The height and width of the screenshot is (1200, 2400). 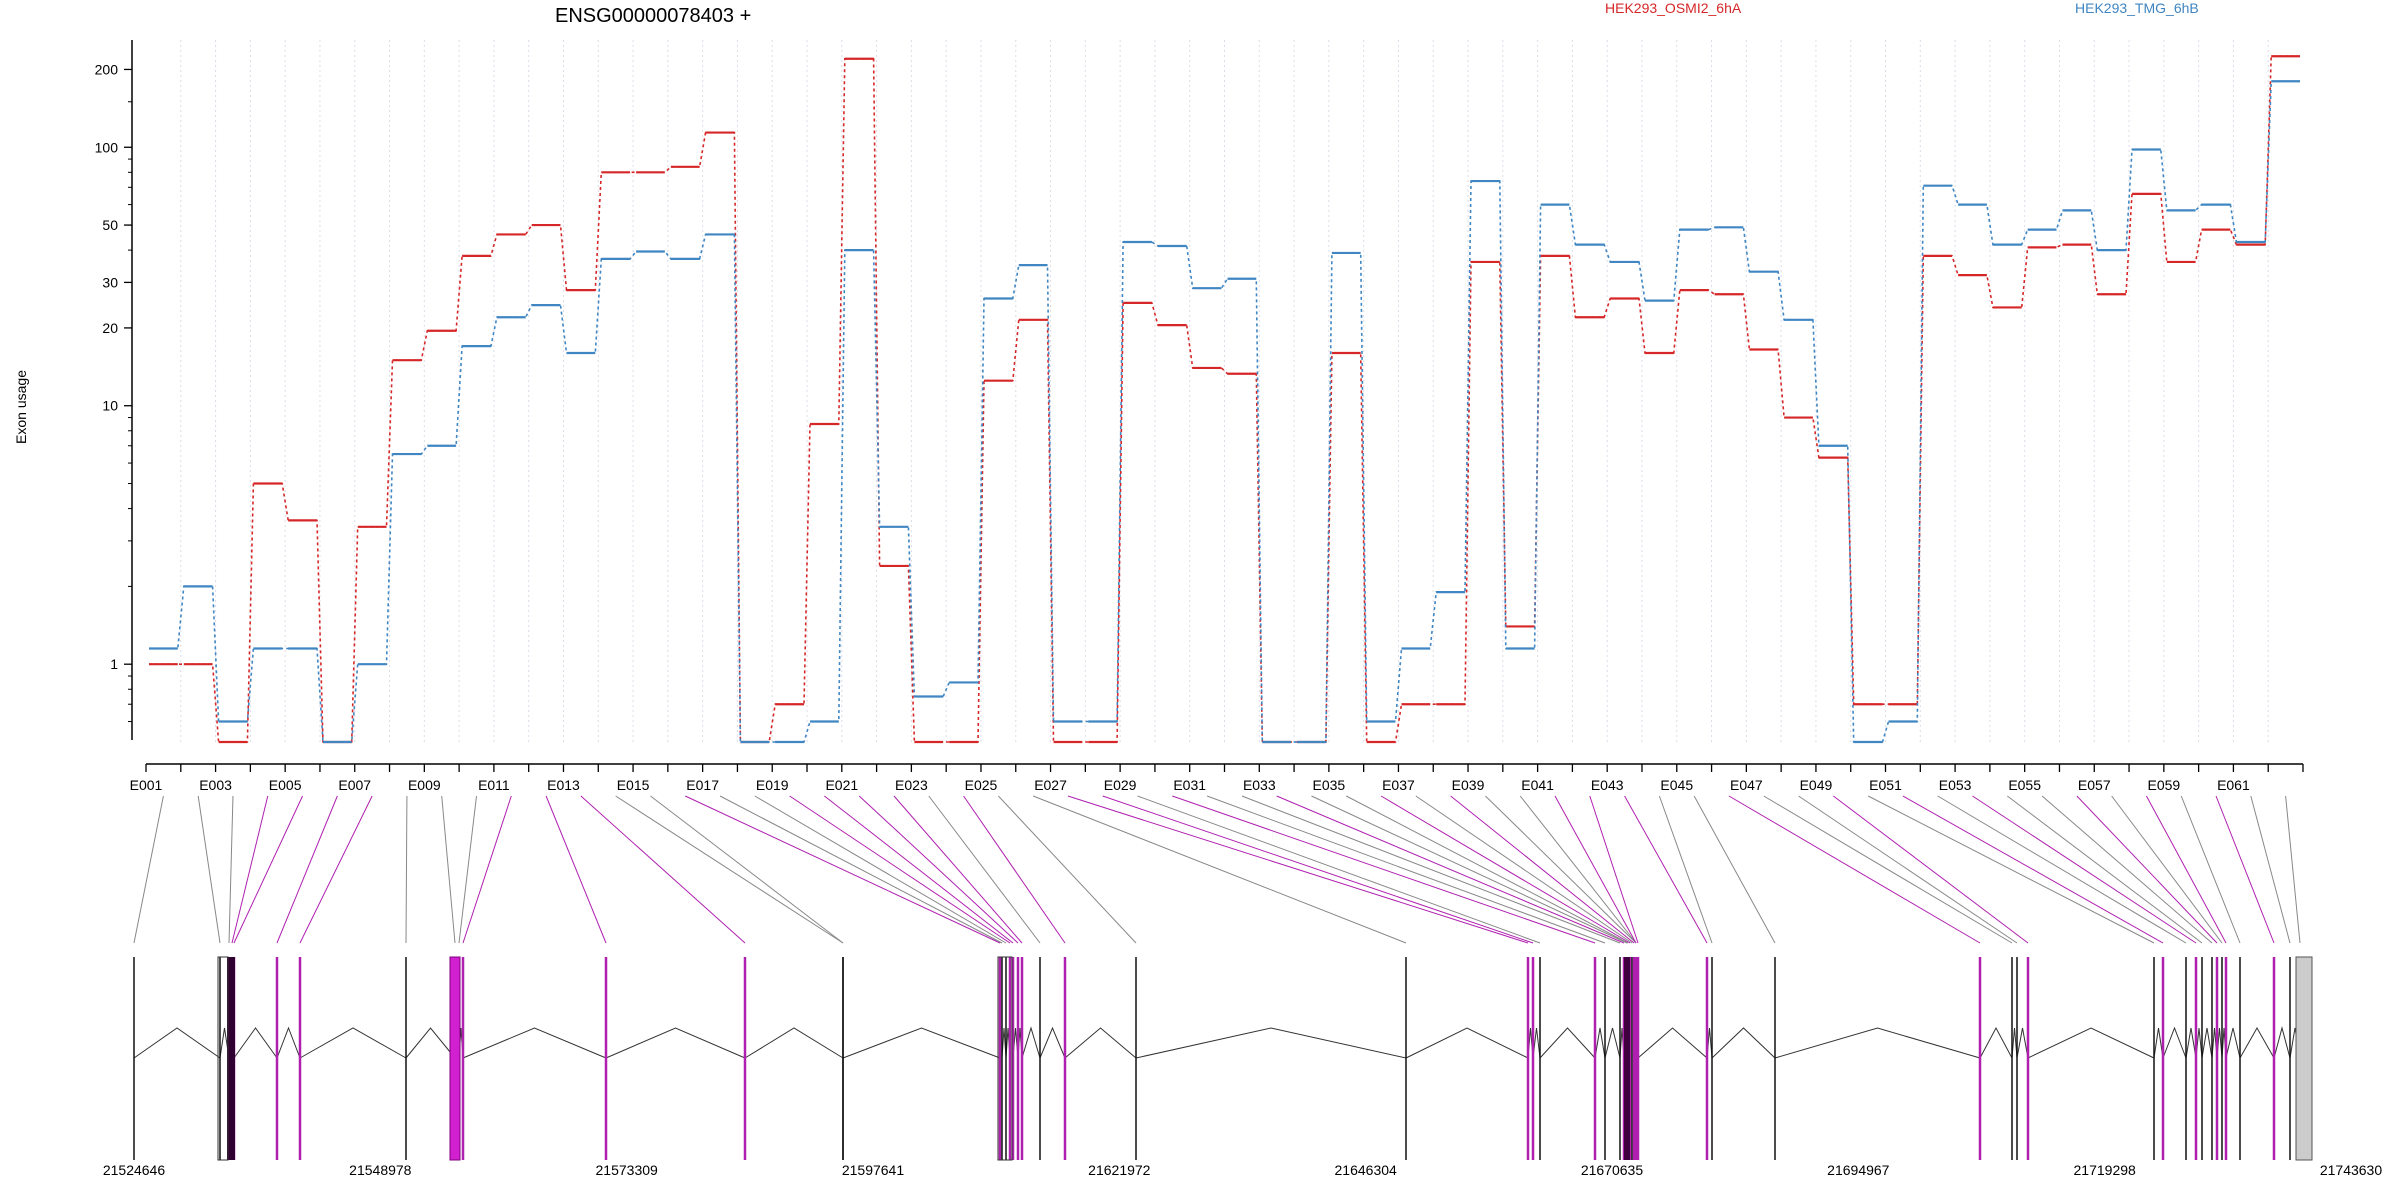 What do you see at coordinates (2351, 1170) in the screenshot?
I see `genomic-tick-label: 21743630` at bounding box center [2351, 1170].